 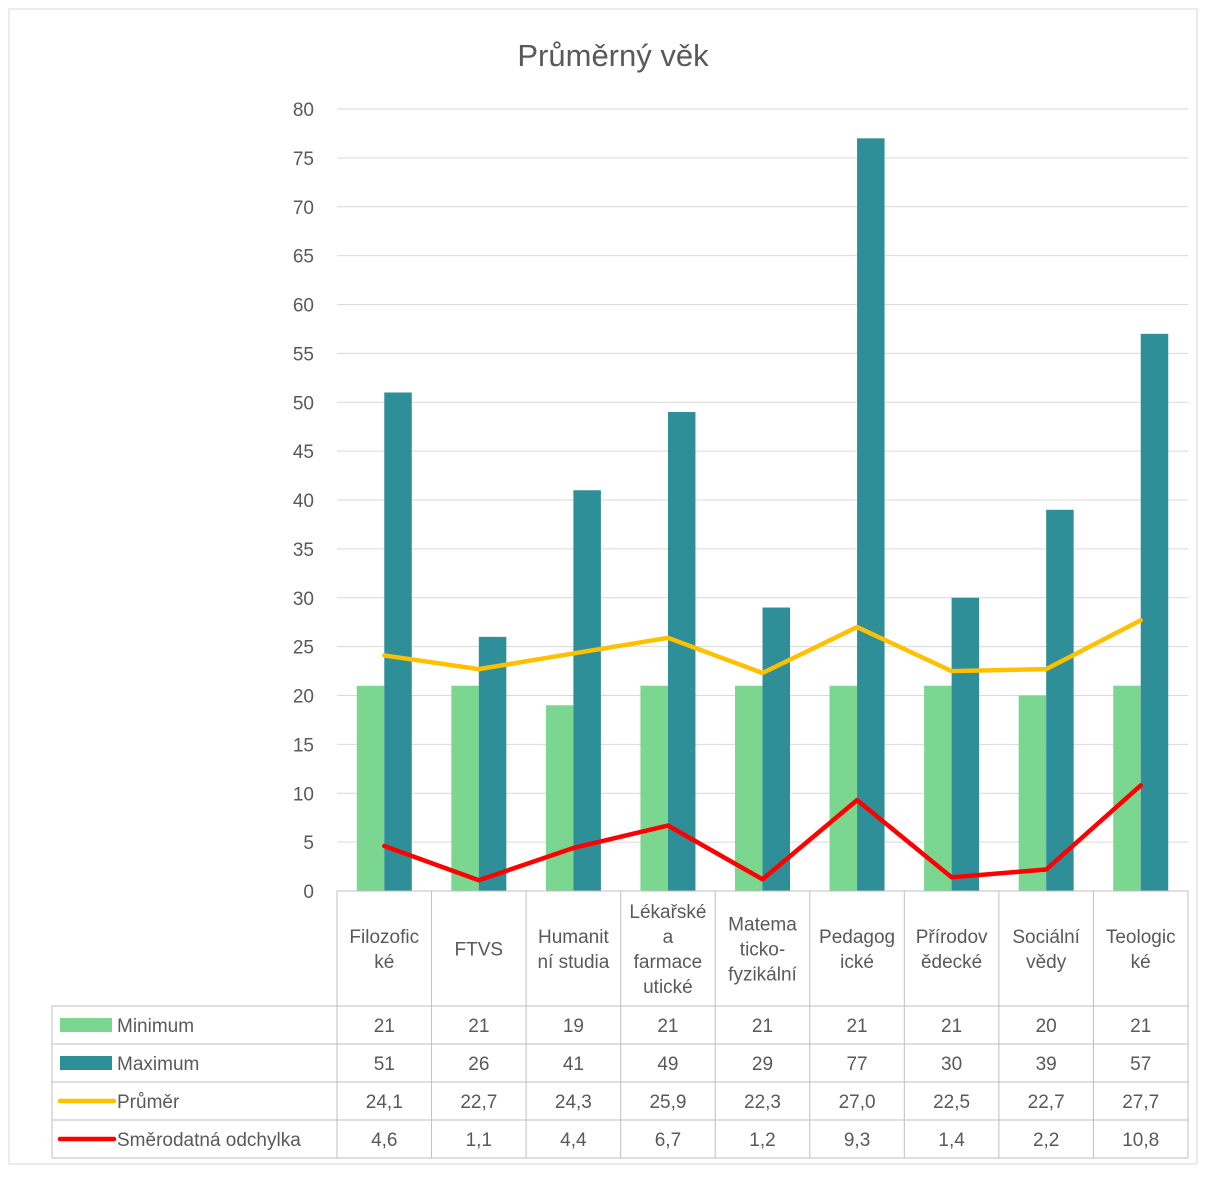 I want to click on y-tick-label: 0, so click(x=308, y=892).